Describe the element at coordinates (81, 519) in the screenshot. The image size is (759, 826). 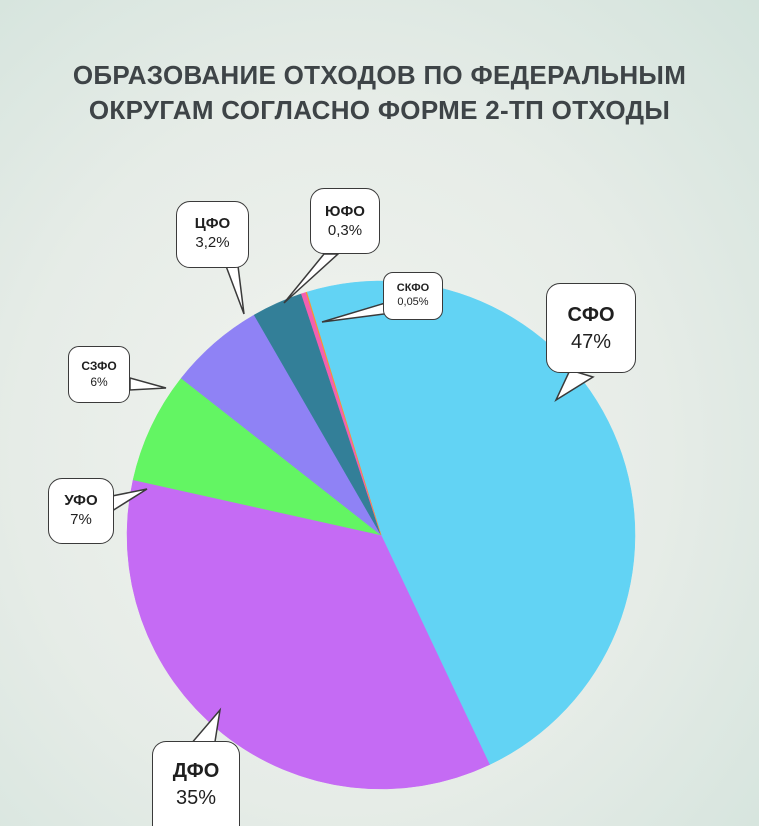
I see `callout-ufo-pct: 7%` at that location.